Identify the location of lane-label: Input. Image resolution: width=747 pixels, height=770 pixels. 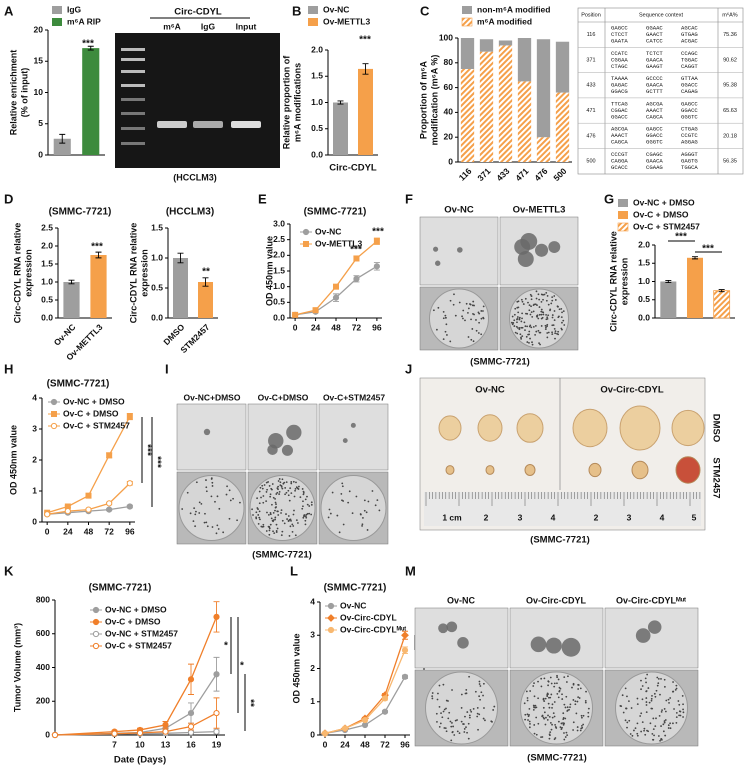
(246, 26).